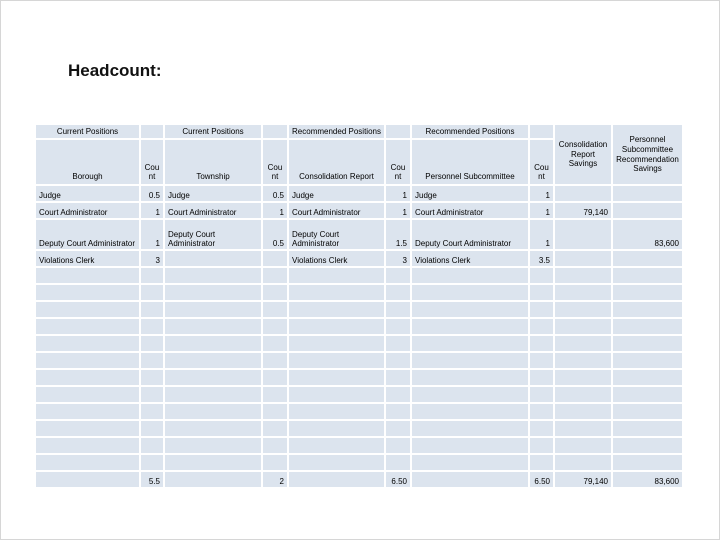 Image resolution: width=720 pixels, height=540 pixels. I want to click on group-header-recommended-positions-personnel: Recommended Positions, so click(470, 131).